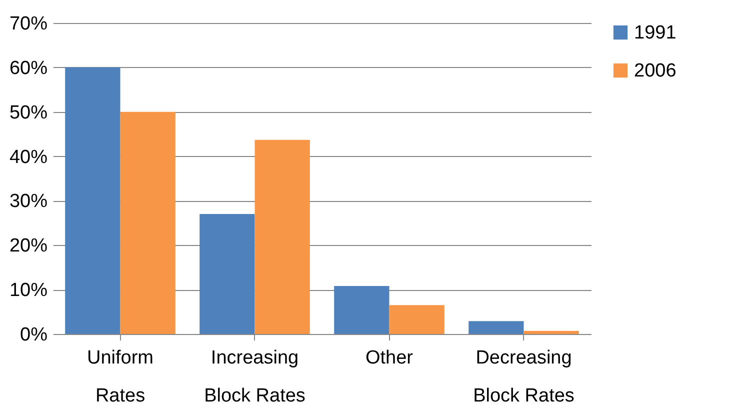  Describe the element at coordinates (28, 113) in the screenshot. I see `y-tick-label: 50%` at that location.